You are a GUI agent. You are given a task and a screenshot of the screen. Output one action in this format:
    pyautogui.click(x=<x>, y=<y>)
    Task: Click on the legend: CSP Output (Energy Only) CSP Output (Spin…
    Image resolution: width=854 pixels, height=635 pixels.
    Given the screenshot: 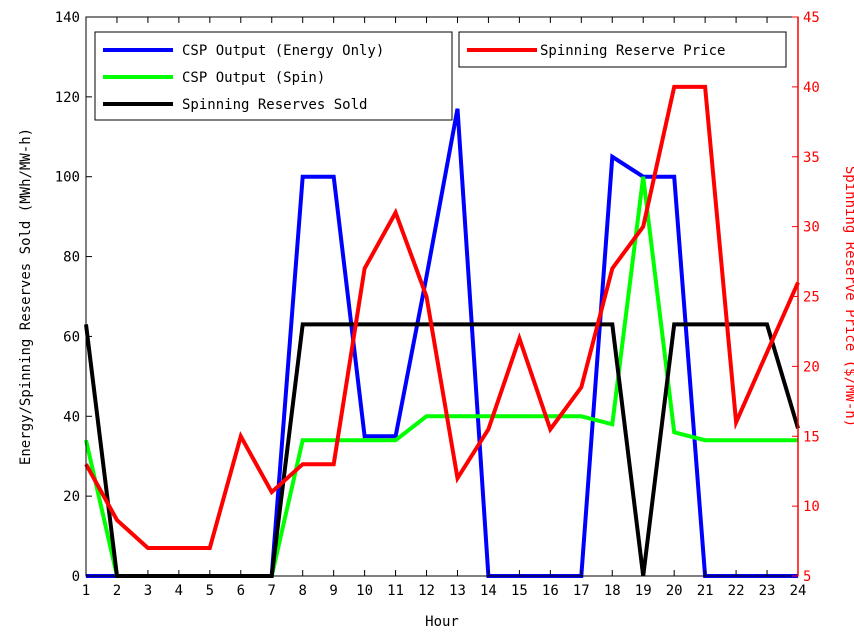 What is the action you would take?
    pyautogui.click(x=440, y=76)
    